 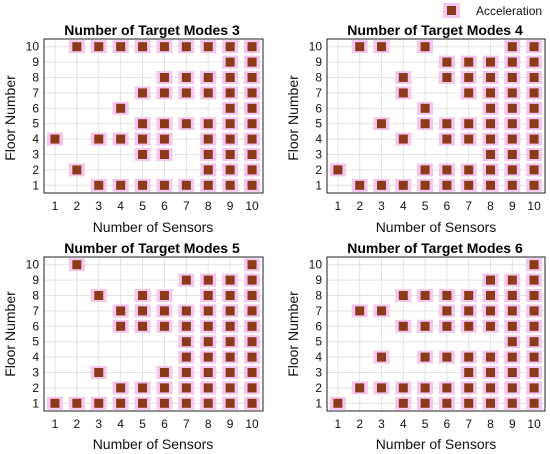 What do you see at coordinates (438, 206) in the screenshot?
I see `x-ticks: 1 2 3 4 5 6 7 8 9 10` at bounding box center [438, 206].